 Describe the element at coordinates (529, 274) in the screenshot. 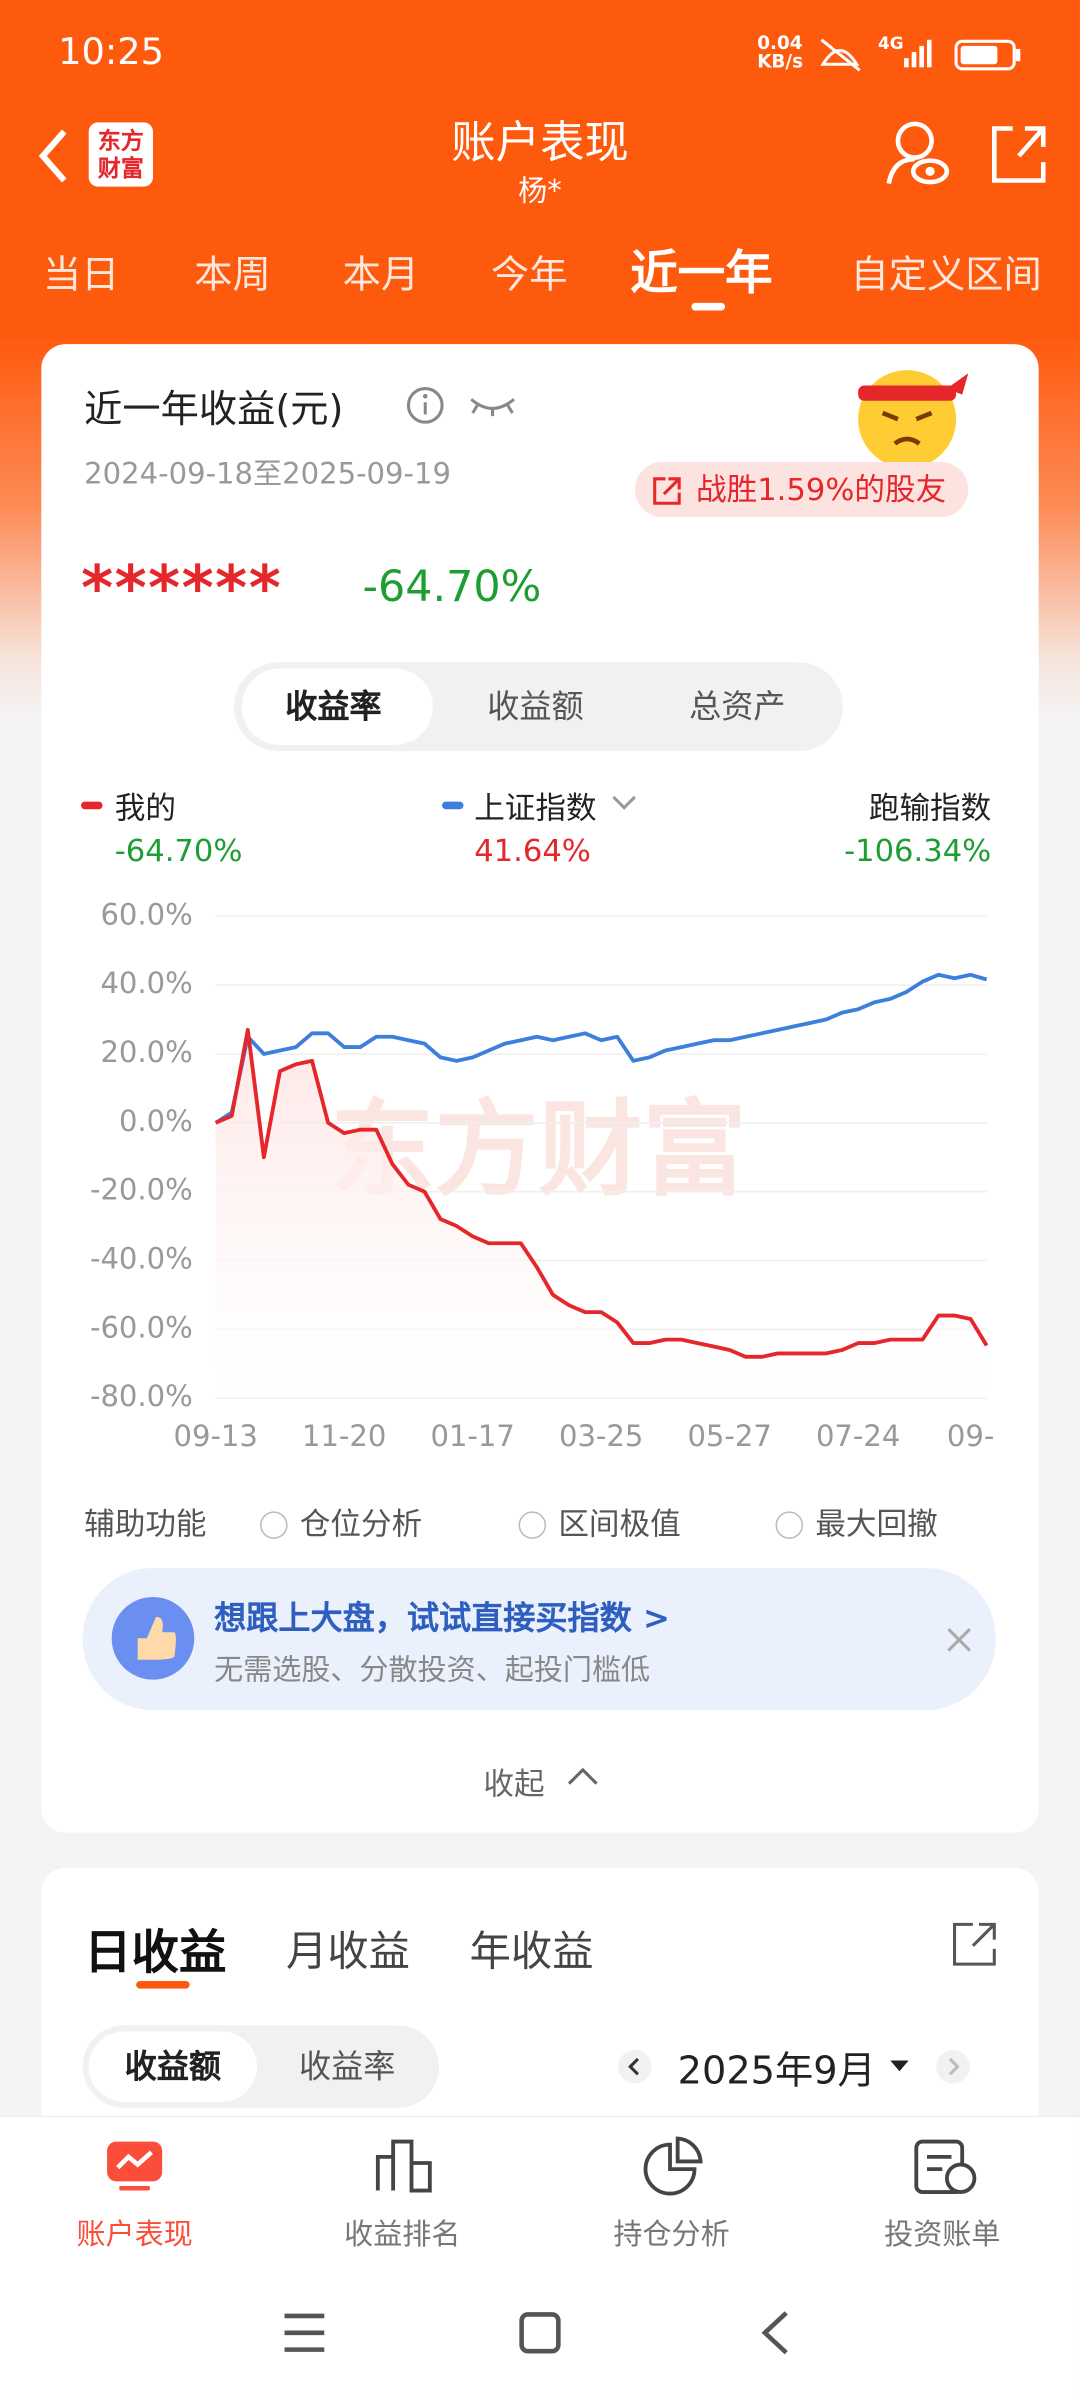

I see `period-tab: 今年` at that location.